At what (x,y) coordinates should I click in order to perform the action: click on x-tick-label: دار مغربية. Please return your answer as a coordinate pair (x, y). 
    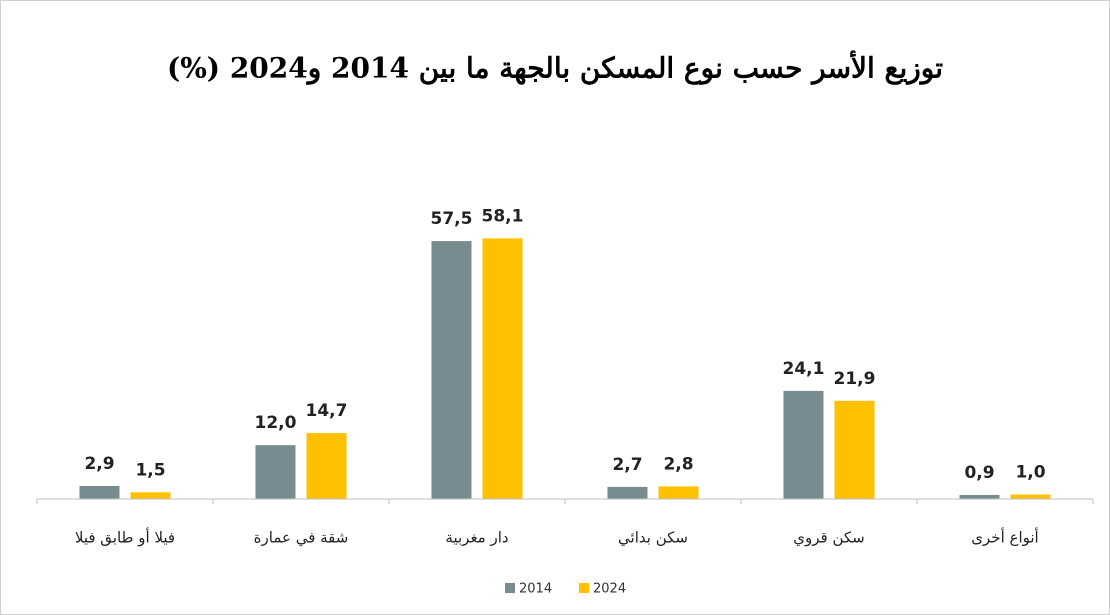
    Looking at the image, I should click on (476, 538).